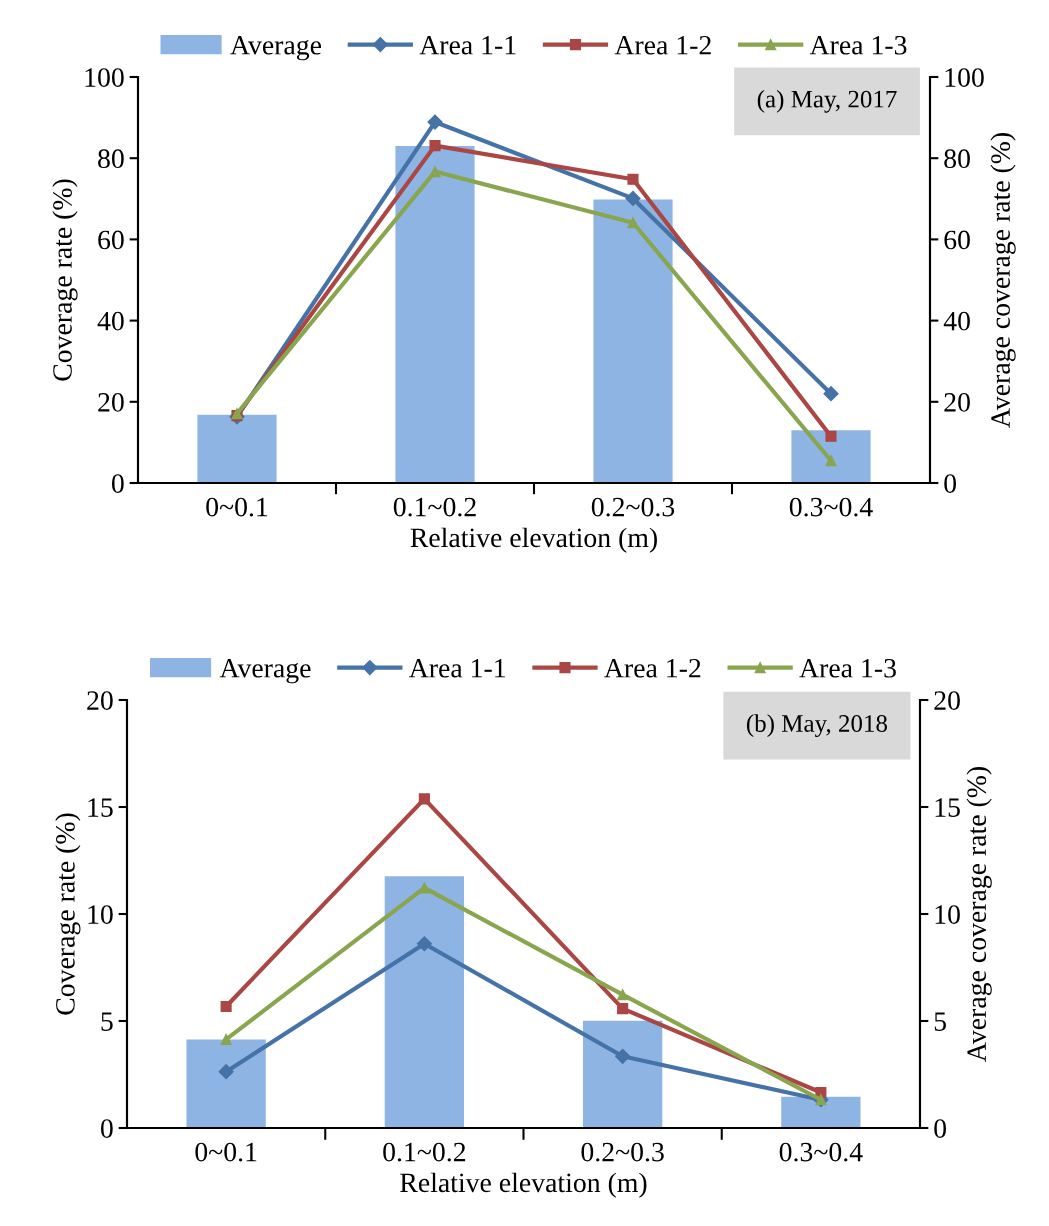  Describe the element at coordinates (947, 807) in the screenshot. I see `y2-tick-label: 15` at that location.